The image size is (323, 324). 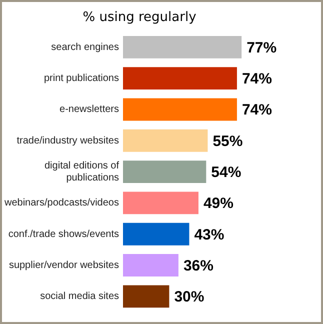 I want to click on y-tick-label: webinars/podcasts/videos, so click(x=61, y=203).